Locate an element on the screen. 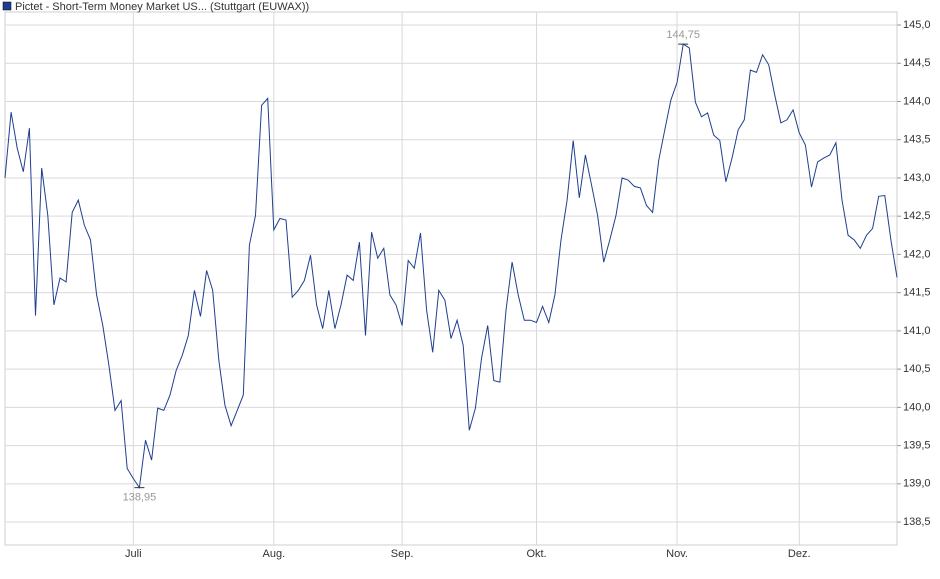  x-tick-label: Dez. is located at coordinates (799, 554).